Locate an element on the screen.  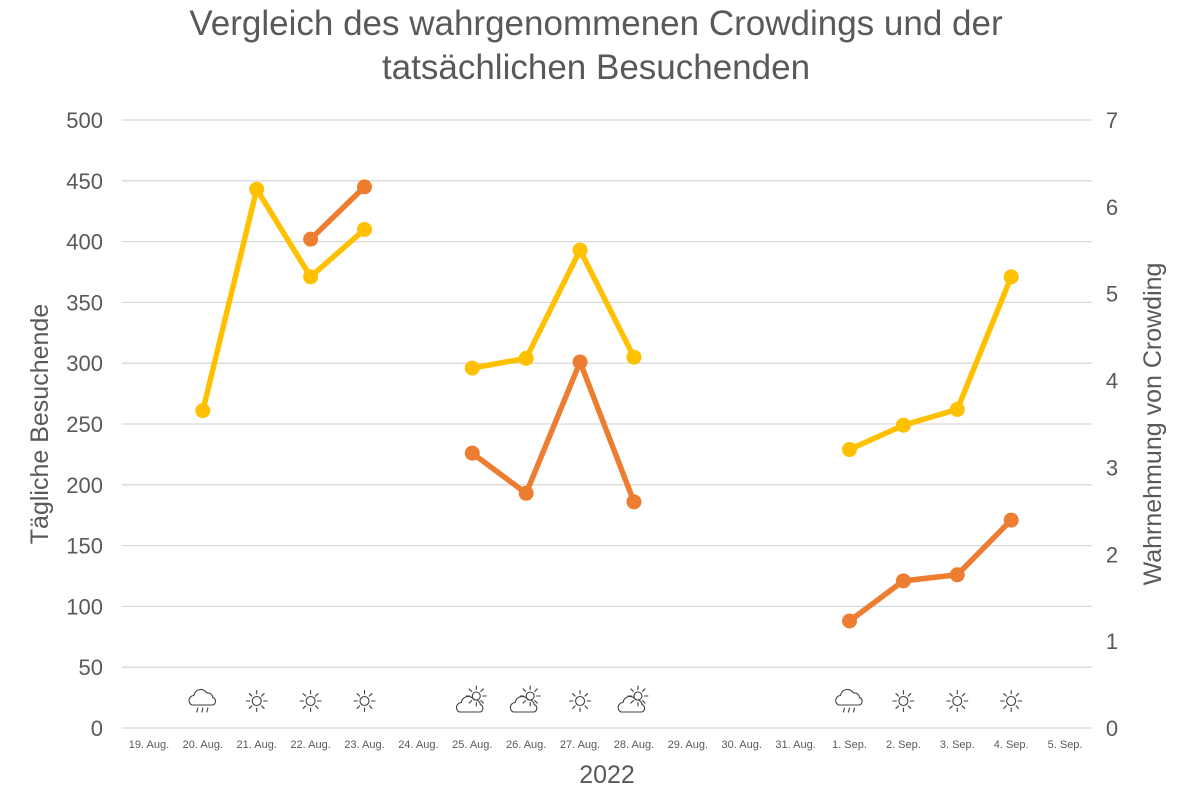
chart-title-line-2: tatsächlichen Besuchenden is located at coordinates (596, 67).